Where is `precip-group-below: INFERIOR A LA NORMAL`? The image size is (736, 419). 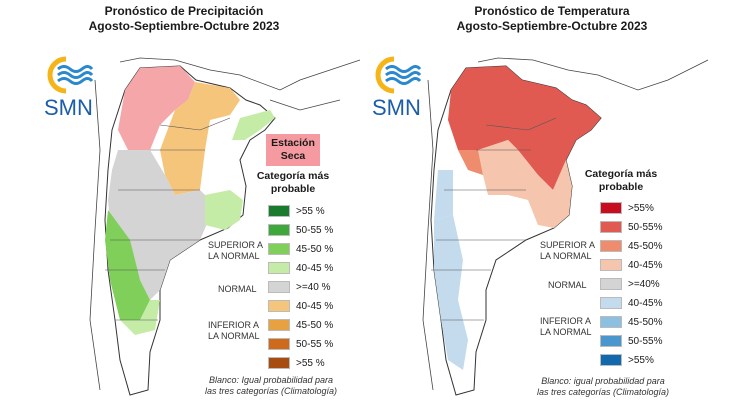 precip-group-below: INFERIOR A LA NORMAL is located at coordinates (234, 331).